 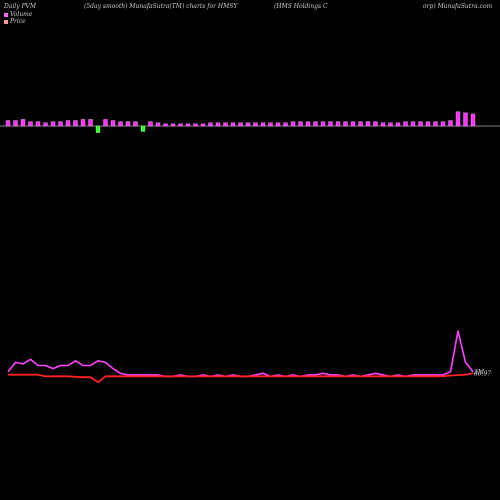 What do you see at coordinates (6, 14) in the screenshot?
I see `legend-volume-swatch` at bounding box center [6, 14].